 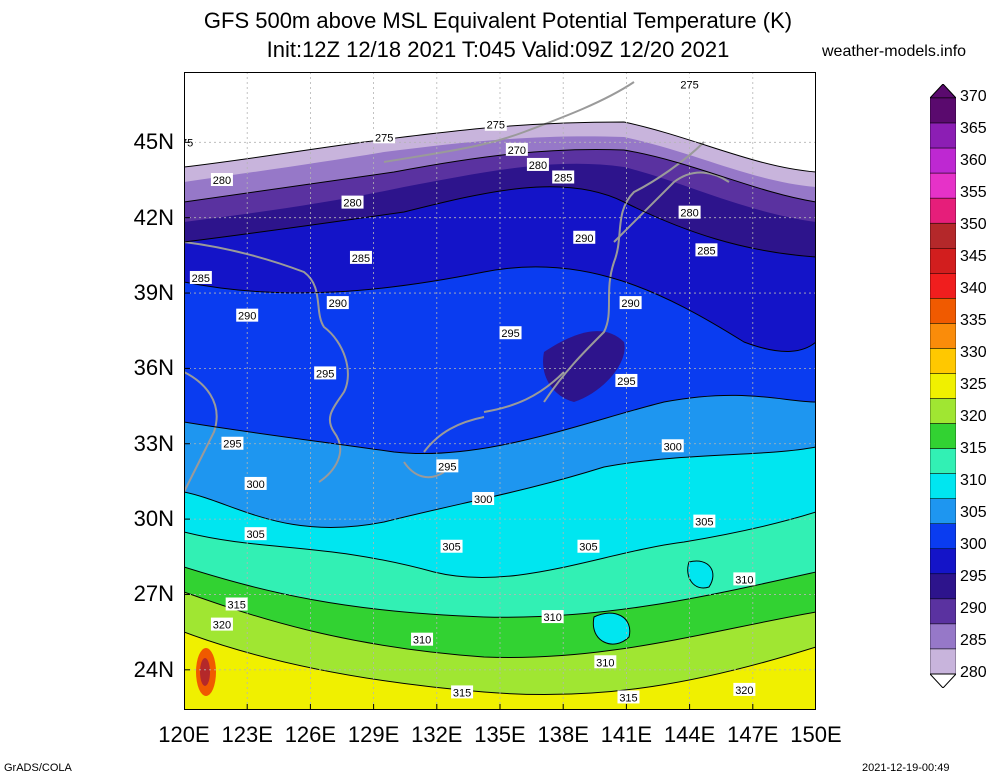 I want to click on lat-label: 36N, so click(x=153, y=368).